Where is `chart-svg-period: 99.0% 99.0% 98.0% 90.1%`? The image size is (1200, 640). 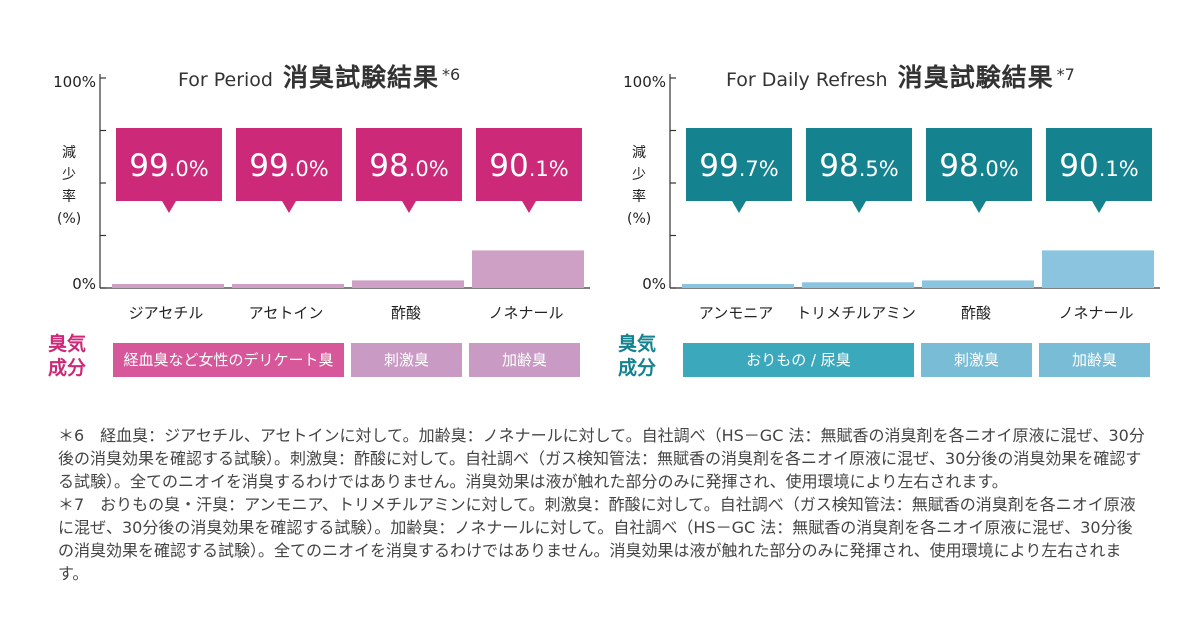 chart-svg-period: 99.0% 99.0% 98.0% 90.1% is located at coordinates (344, 181).